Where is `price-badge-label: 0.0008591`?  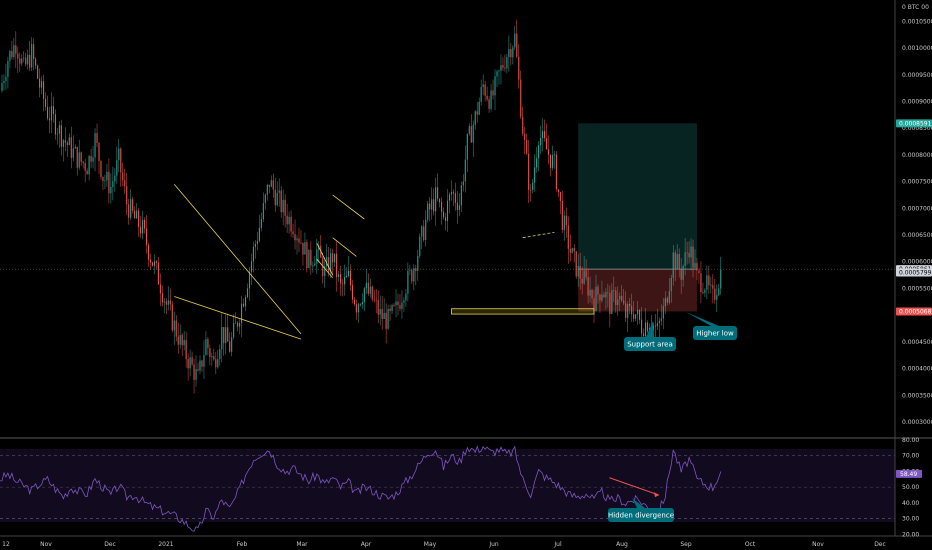
price-badge-label: 0.0008591 is located at coordinates (915, 123).